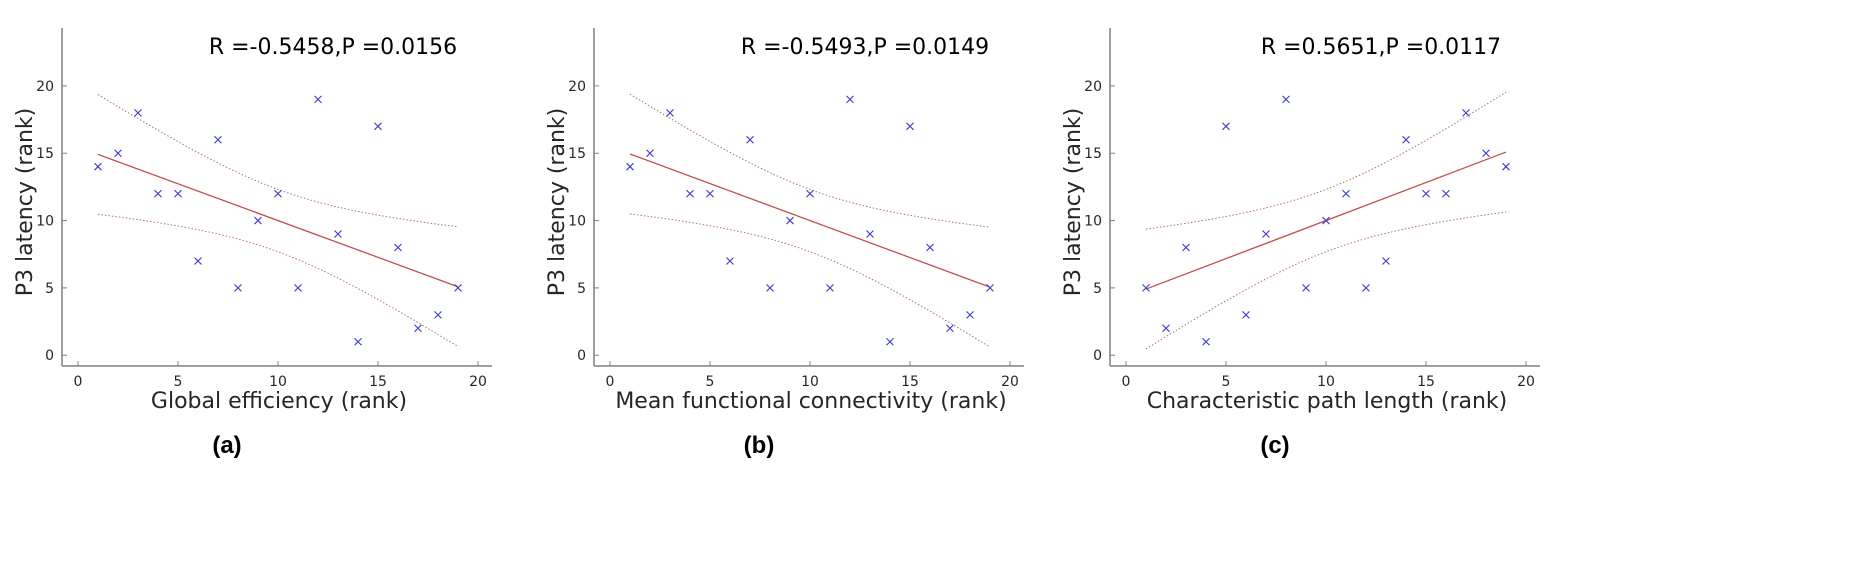 This screenshot has height=563, width=1860. What do you see at coordinates (333, 47) in the screenshot?
I see `panel-title: R =-0.5458,P =0.0156` at bounding box center [333, 47].